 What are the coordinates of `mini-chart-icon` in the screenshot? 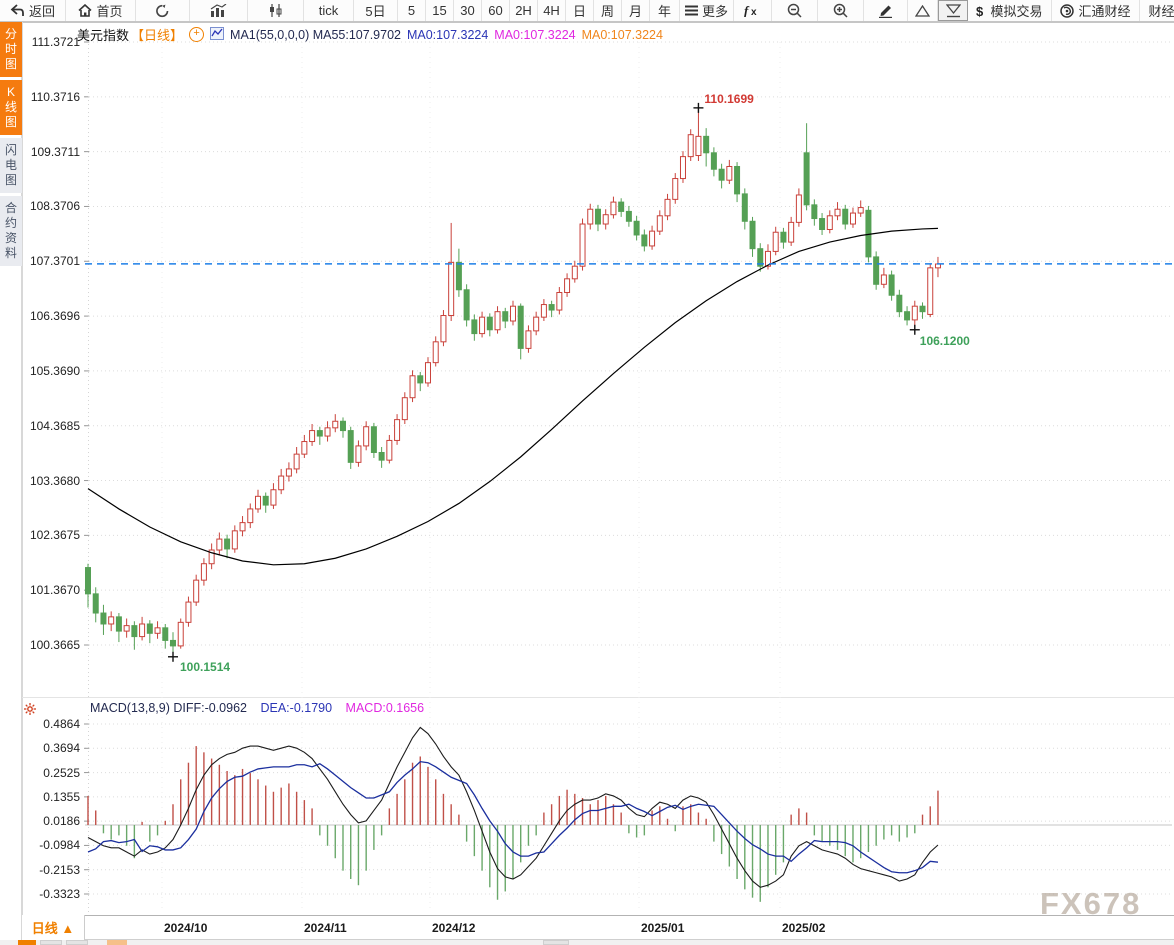 It's located at (217, 34).